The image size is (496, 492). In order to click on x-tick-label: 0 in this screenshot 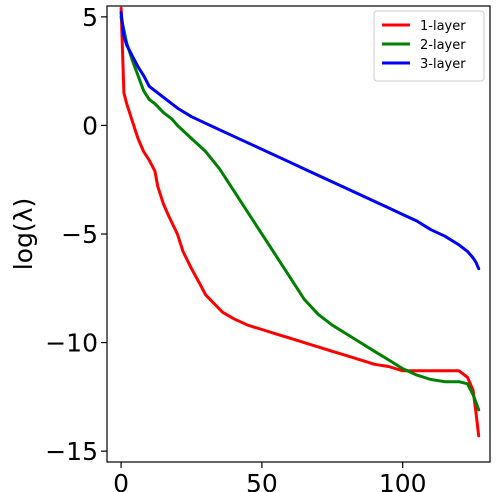, I will do `click(121, 480)`.